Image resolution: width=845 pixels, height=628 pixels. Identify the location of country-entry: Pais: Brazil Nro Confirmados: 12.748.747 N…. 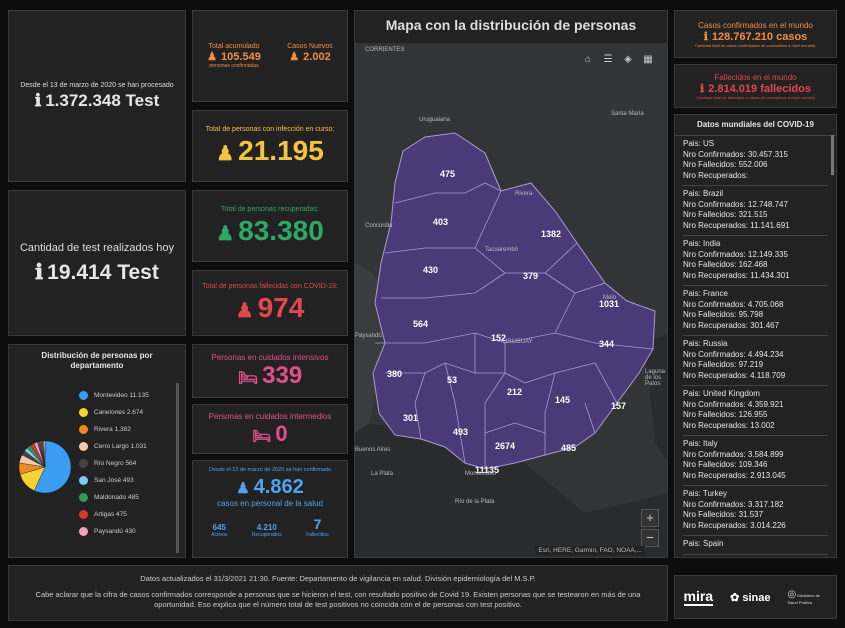
(755, 211).